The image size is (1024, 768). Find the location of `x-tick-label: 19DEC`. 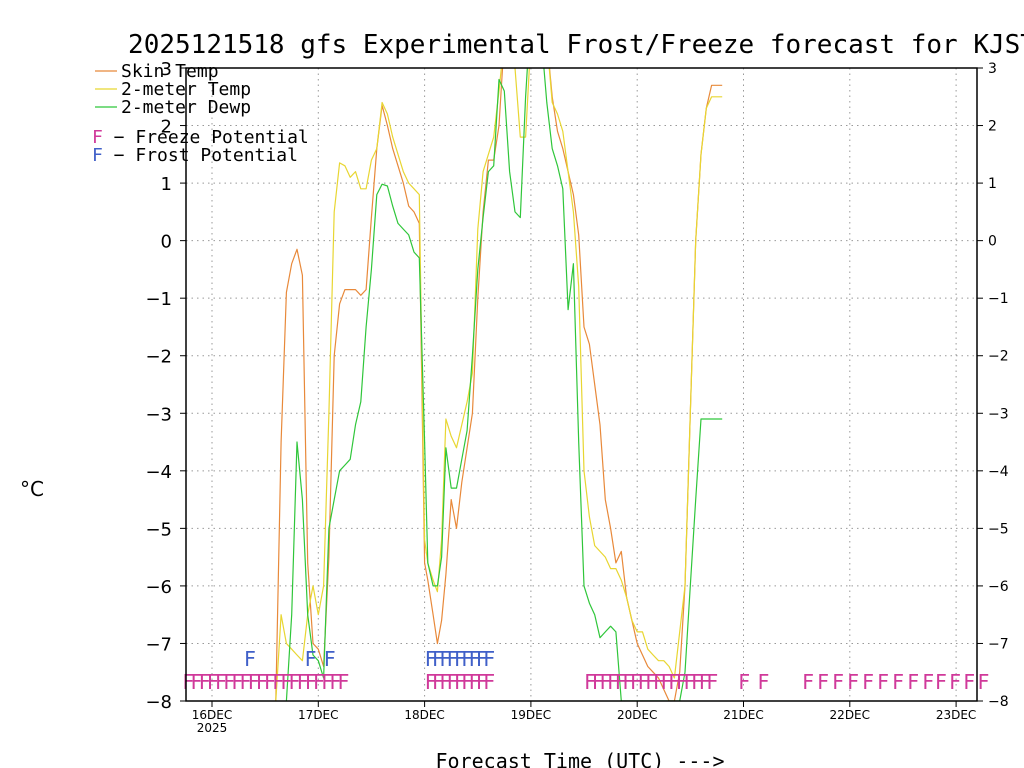

x-tick-label: 19DEC is located at coordinates (531, 715).